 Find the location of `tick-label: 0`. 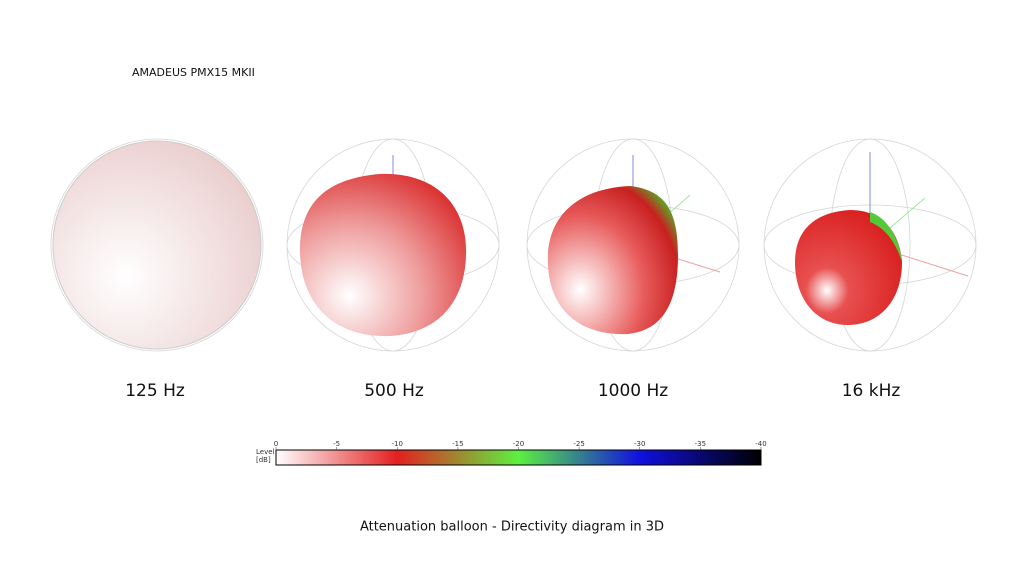

tick-label: 0 is located at coordinates (276, 444).